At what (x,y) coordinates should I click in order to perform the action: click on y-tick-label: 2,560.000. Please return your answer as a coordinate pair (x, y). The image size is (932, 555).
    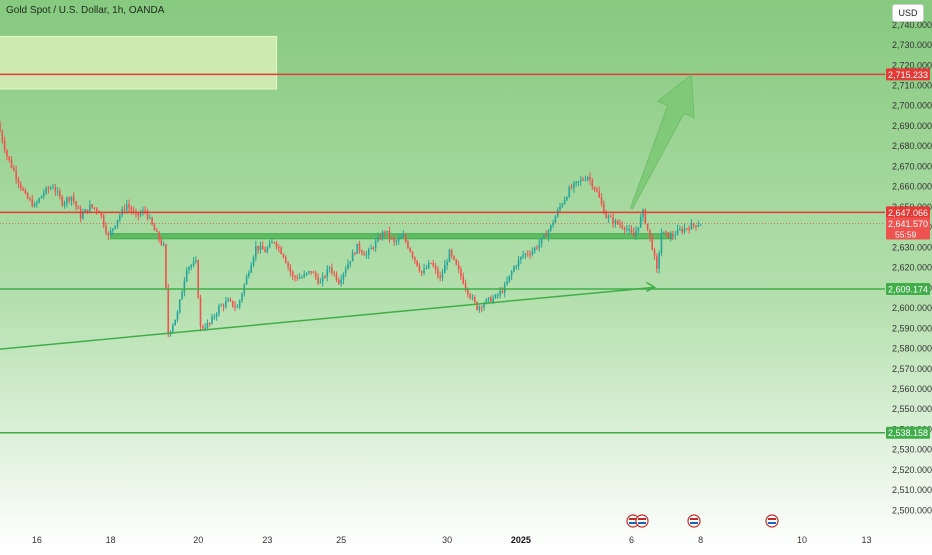
    Looking at the image, I should click on (912, 389).